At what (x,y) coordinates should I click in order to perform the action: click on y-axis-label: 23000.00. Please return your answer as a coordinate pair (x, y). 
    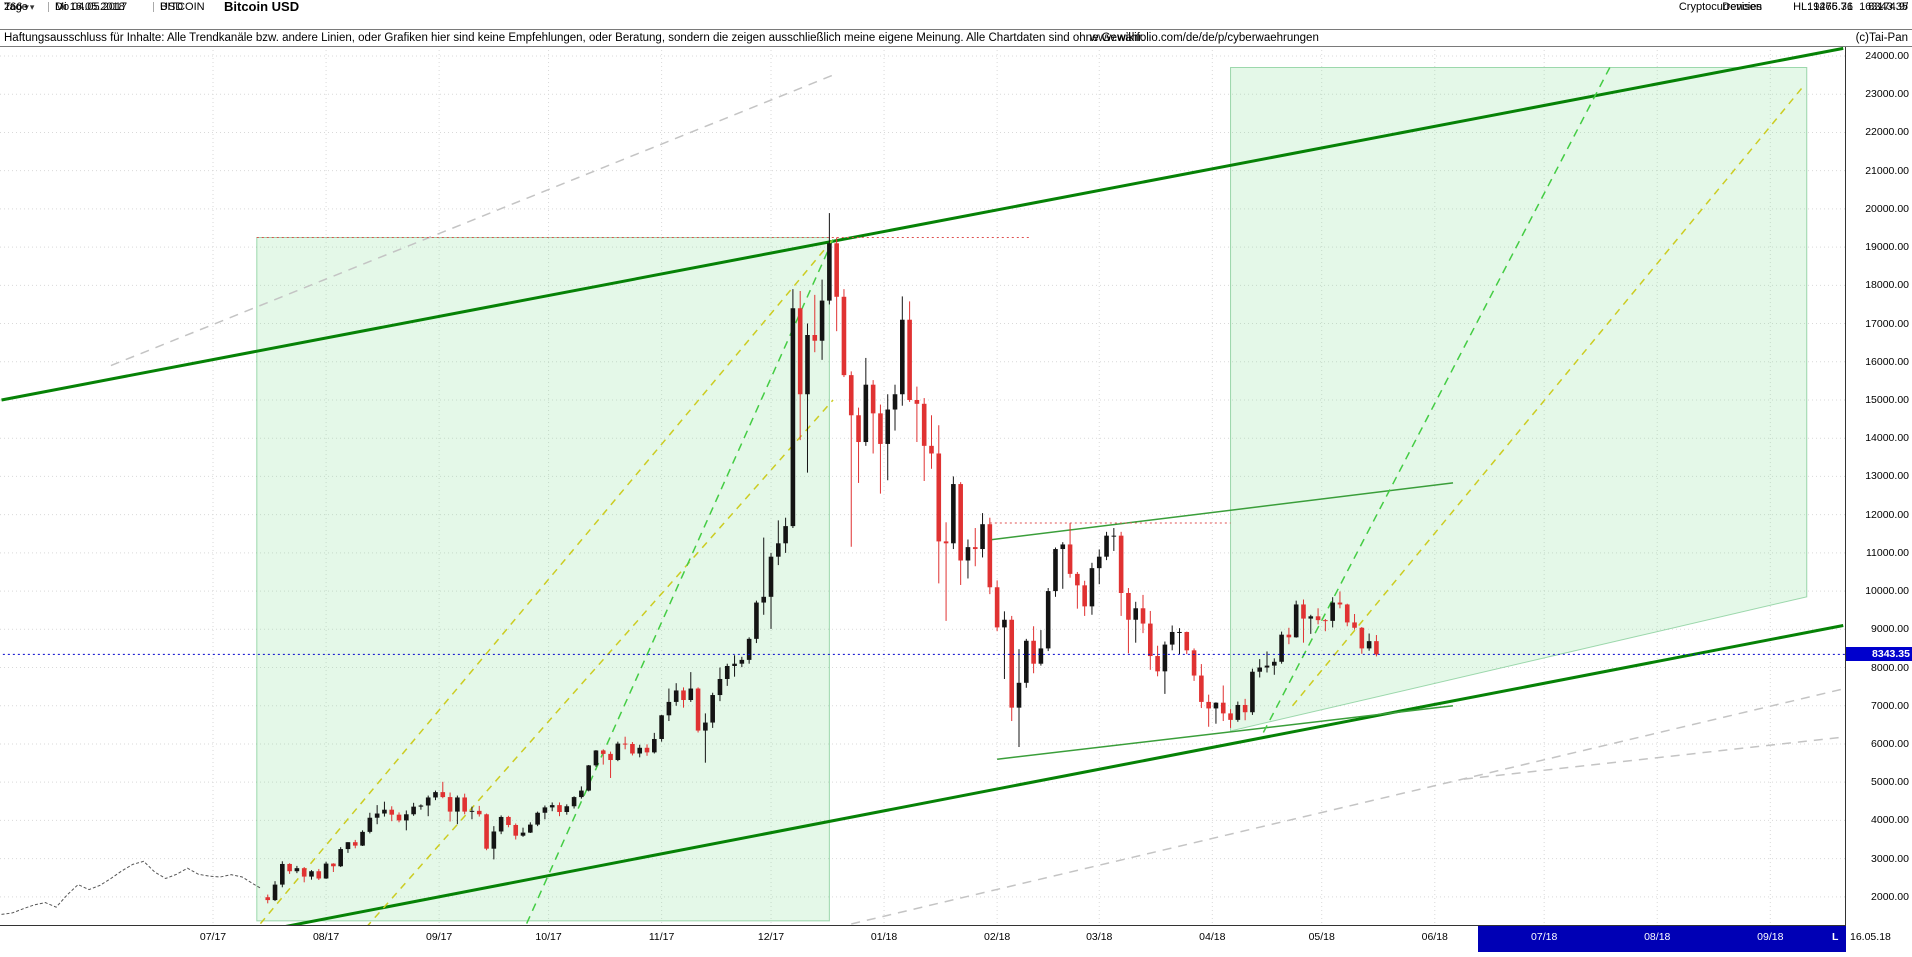
    Looking at the image, I should click on (1887, 94).